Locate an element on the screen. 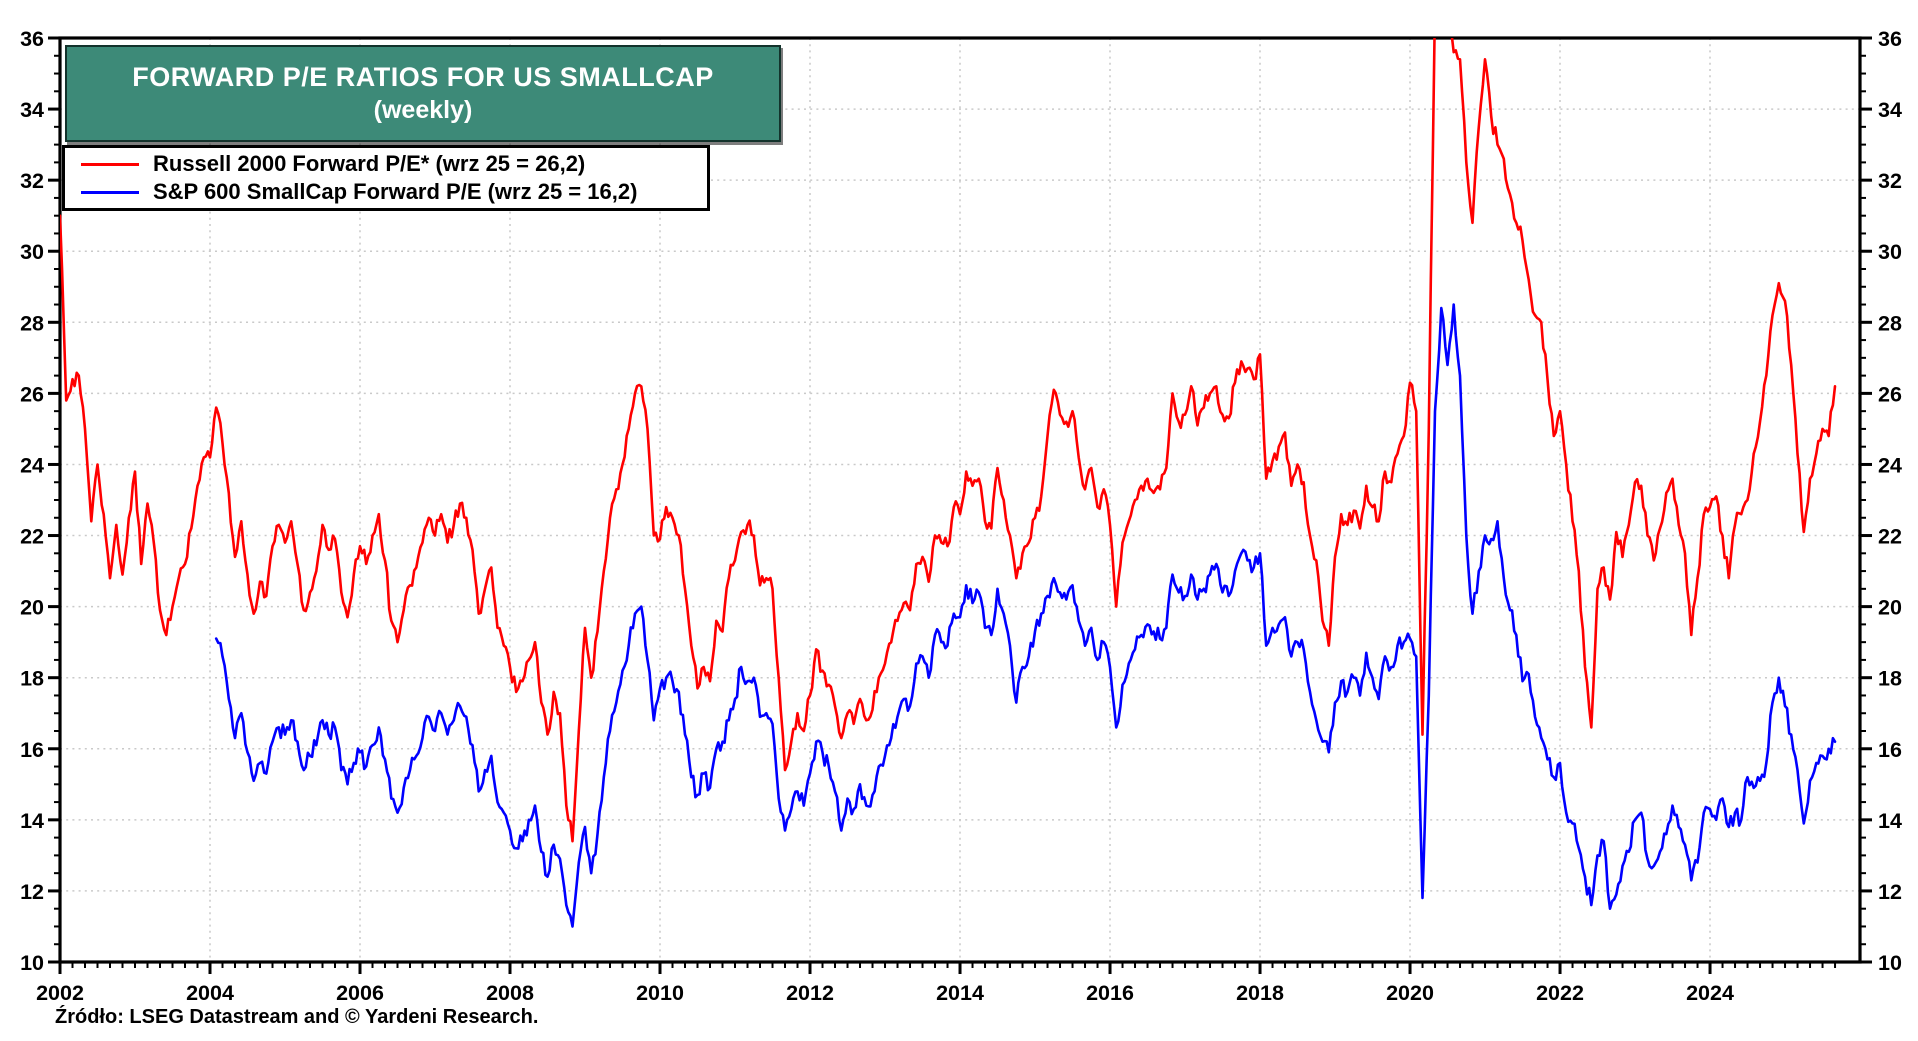  chart-title: FORWARD P/E RATIOS FOR US SMALLCAP is located at coordinates (423, 77).